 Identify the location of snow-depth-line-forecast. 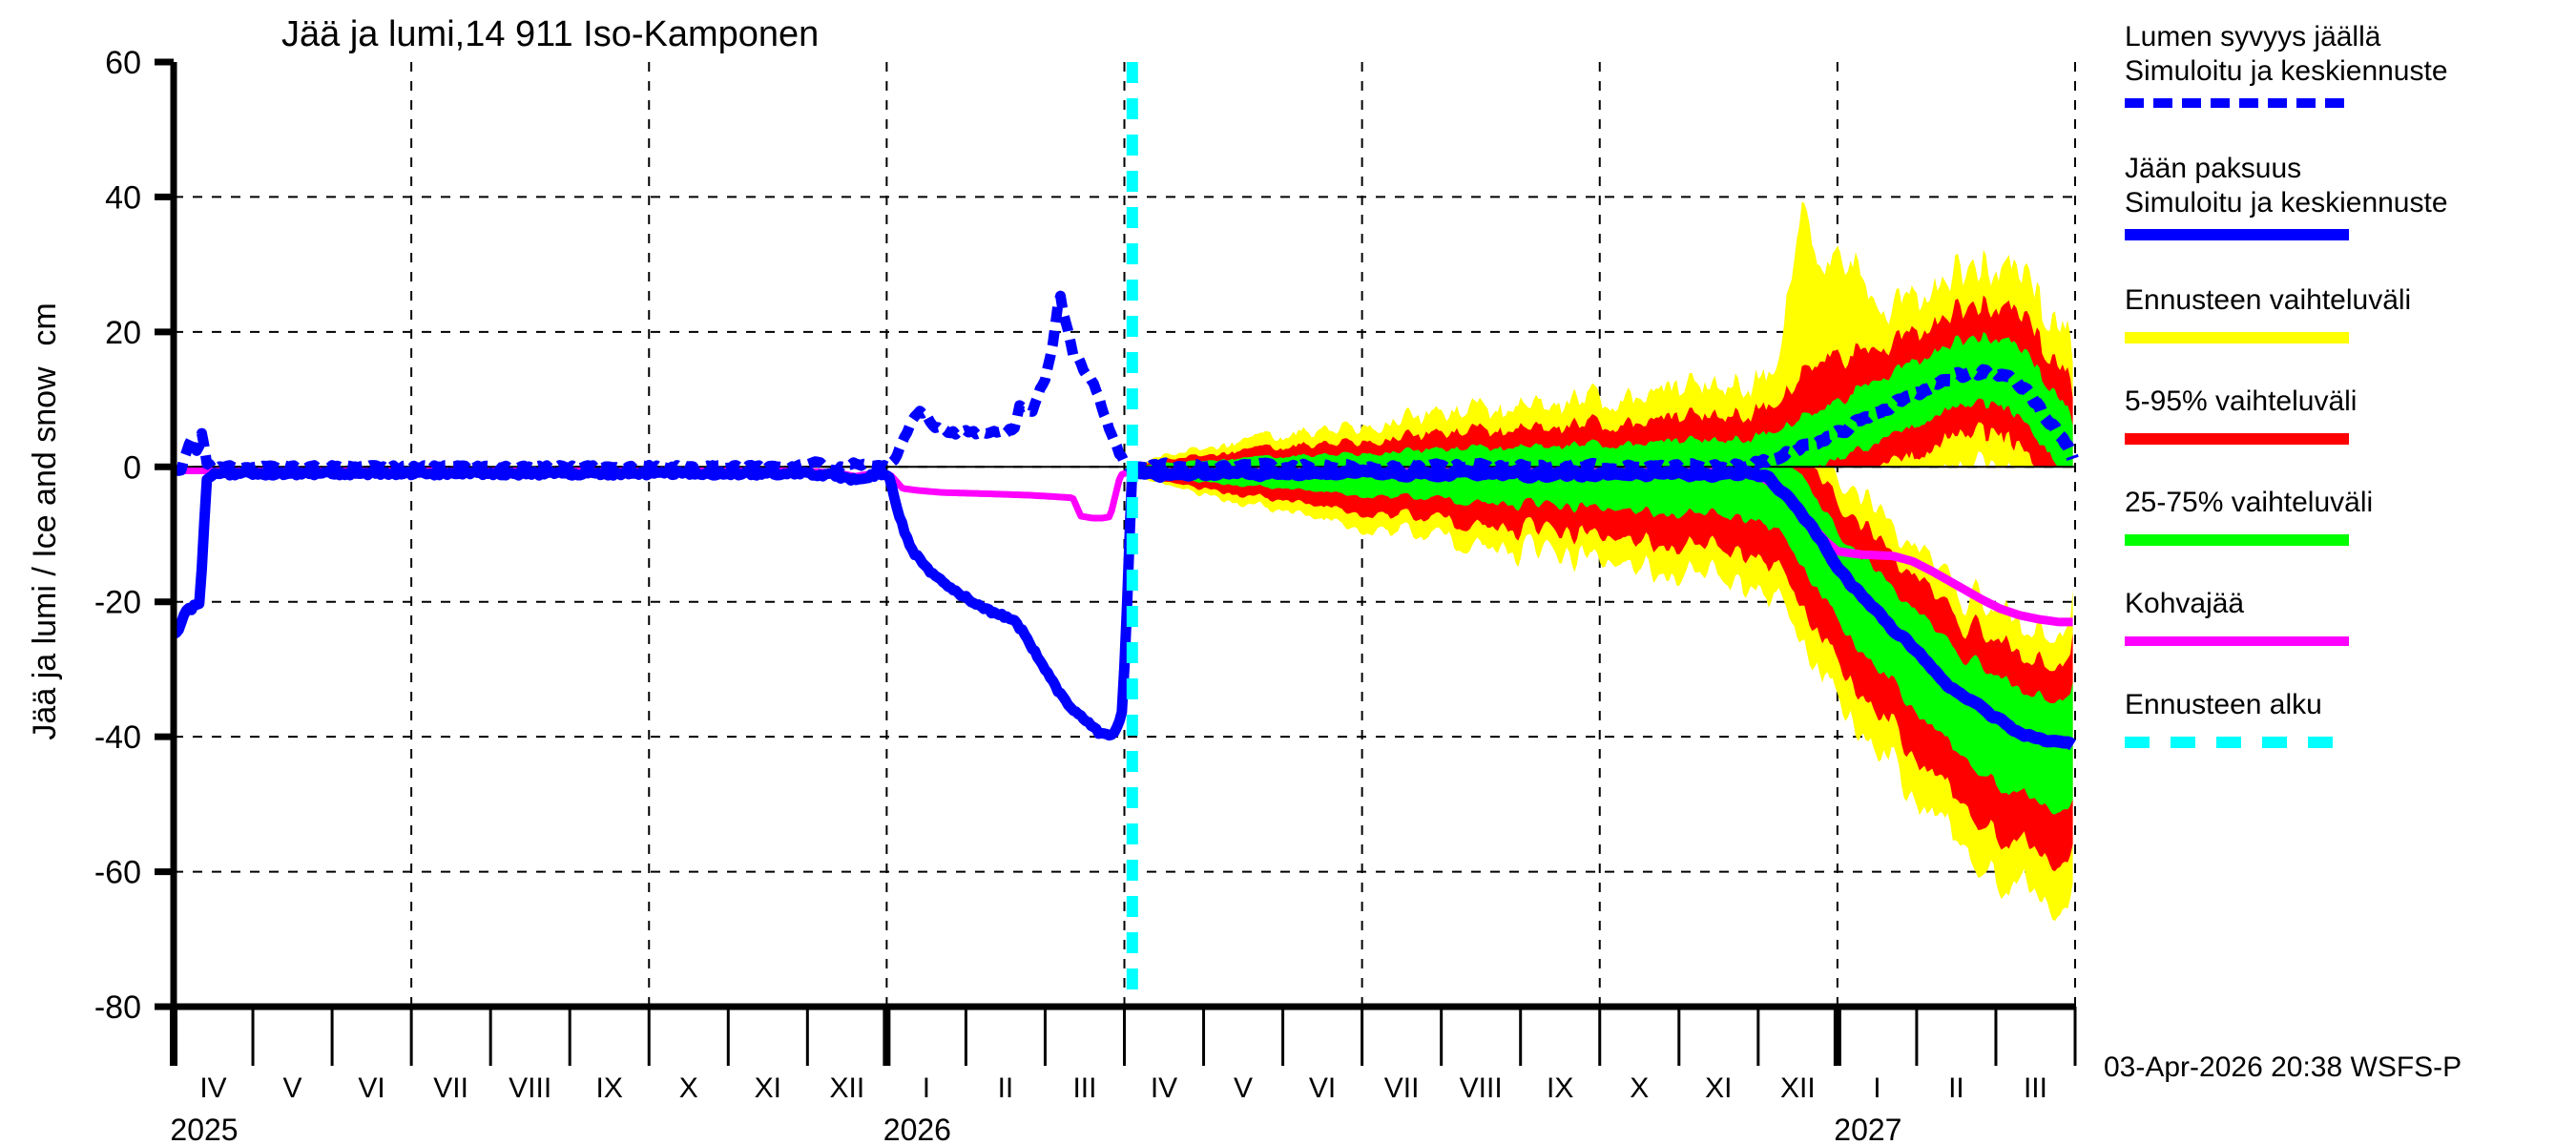
(1603, 420).